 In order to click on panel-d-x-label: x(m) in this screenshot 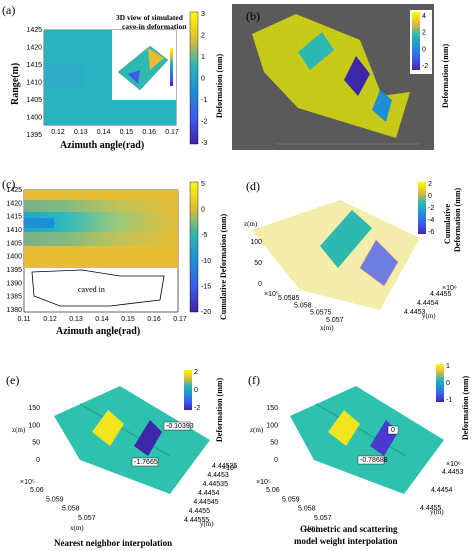, I will do `click(327, 328)`.